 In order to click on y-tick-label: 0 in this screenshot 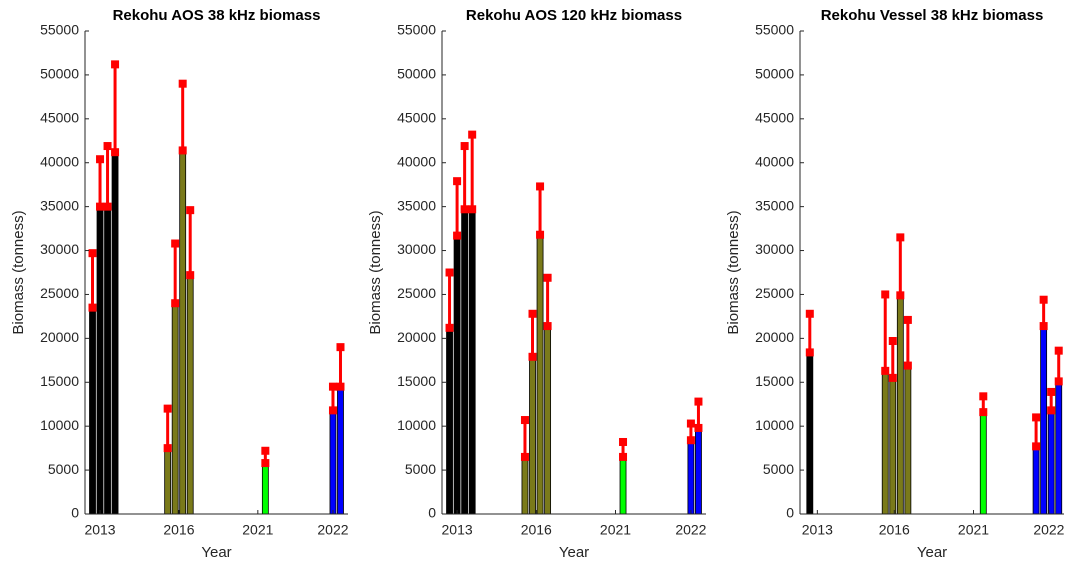, I will do `click(790, 513)`.